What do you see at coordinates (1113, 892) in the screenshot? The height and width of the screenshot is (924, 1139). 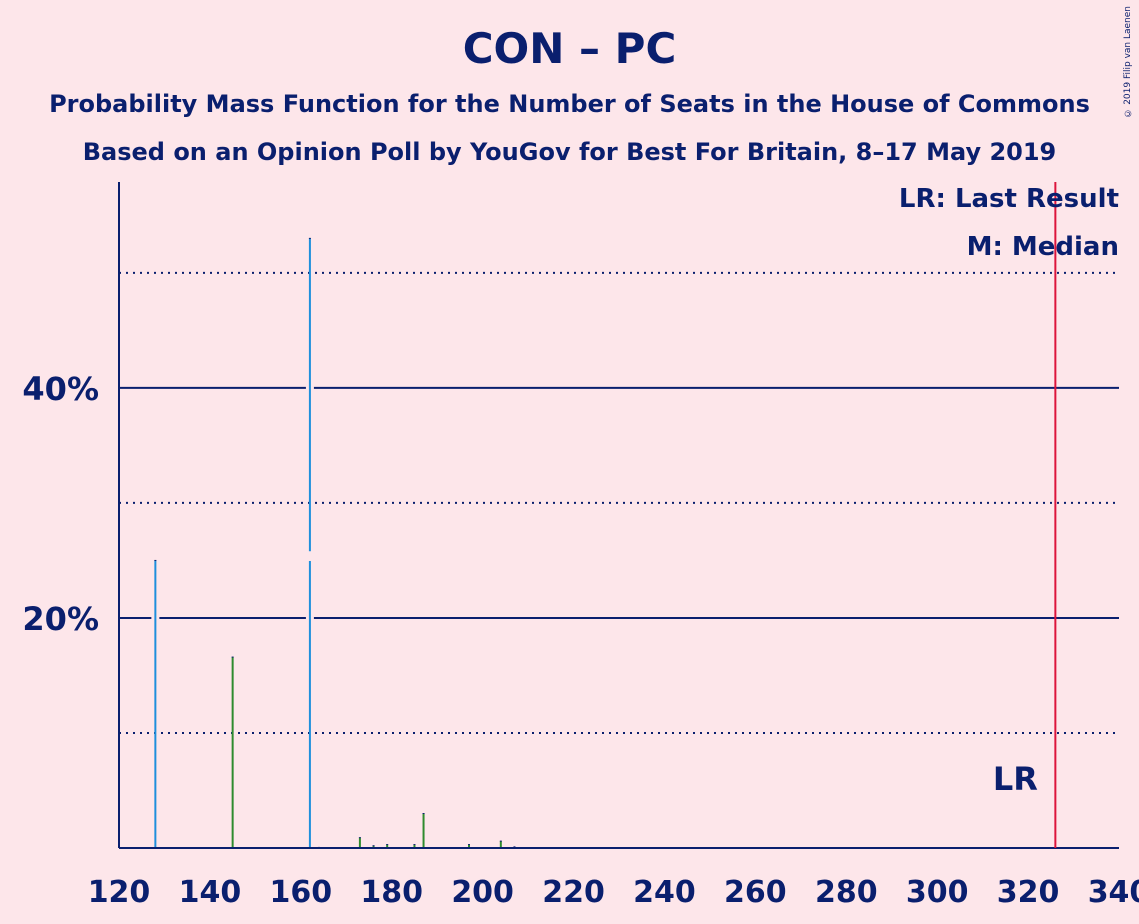 I see `x-tick-label-340: 340` at bounding box center [1113, 892].